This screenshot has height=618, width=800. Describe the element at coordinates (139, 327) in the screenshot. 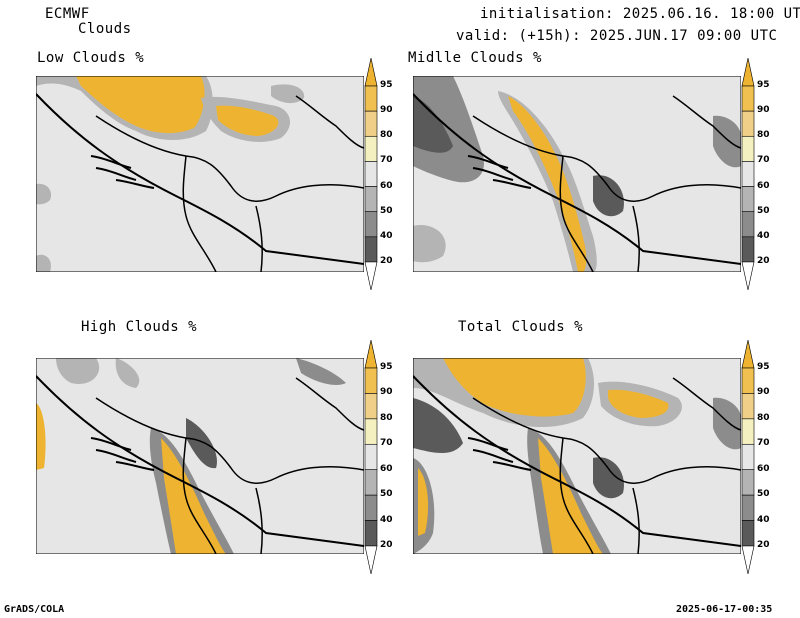

I see `panel-title-high: High Clouds %` at that location.